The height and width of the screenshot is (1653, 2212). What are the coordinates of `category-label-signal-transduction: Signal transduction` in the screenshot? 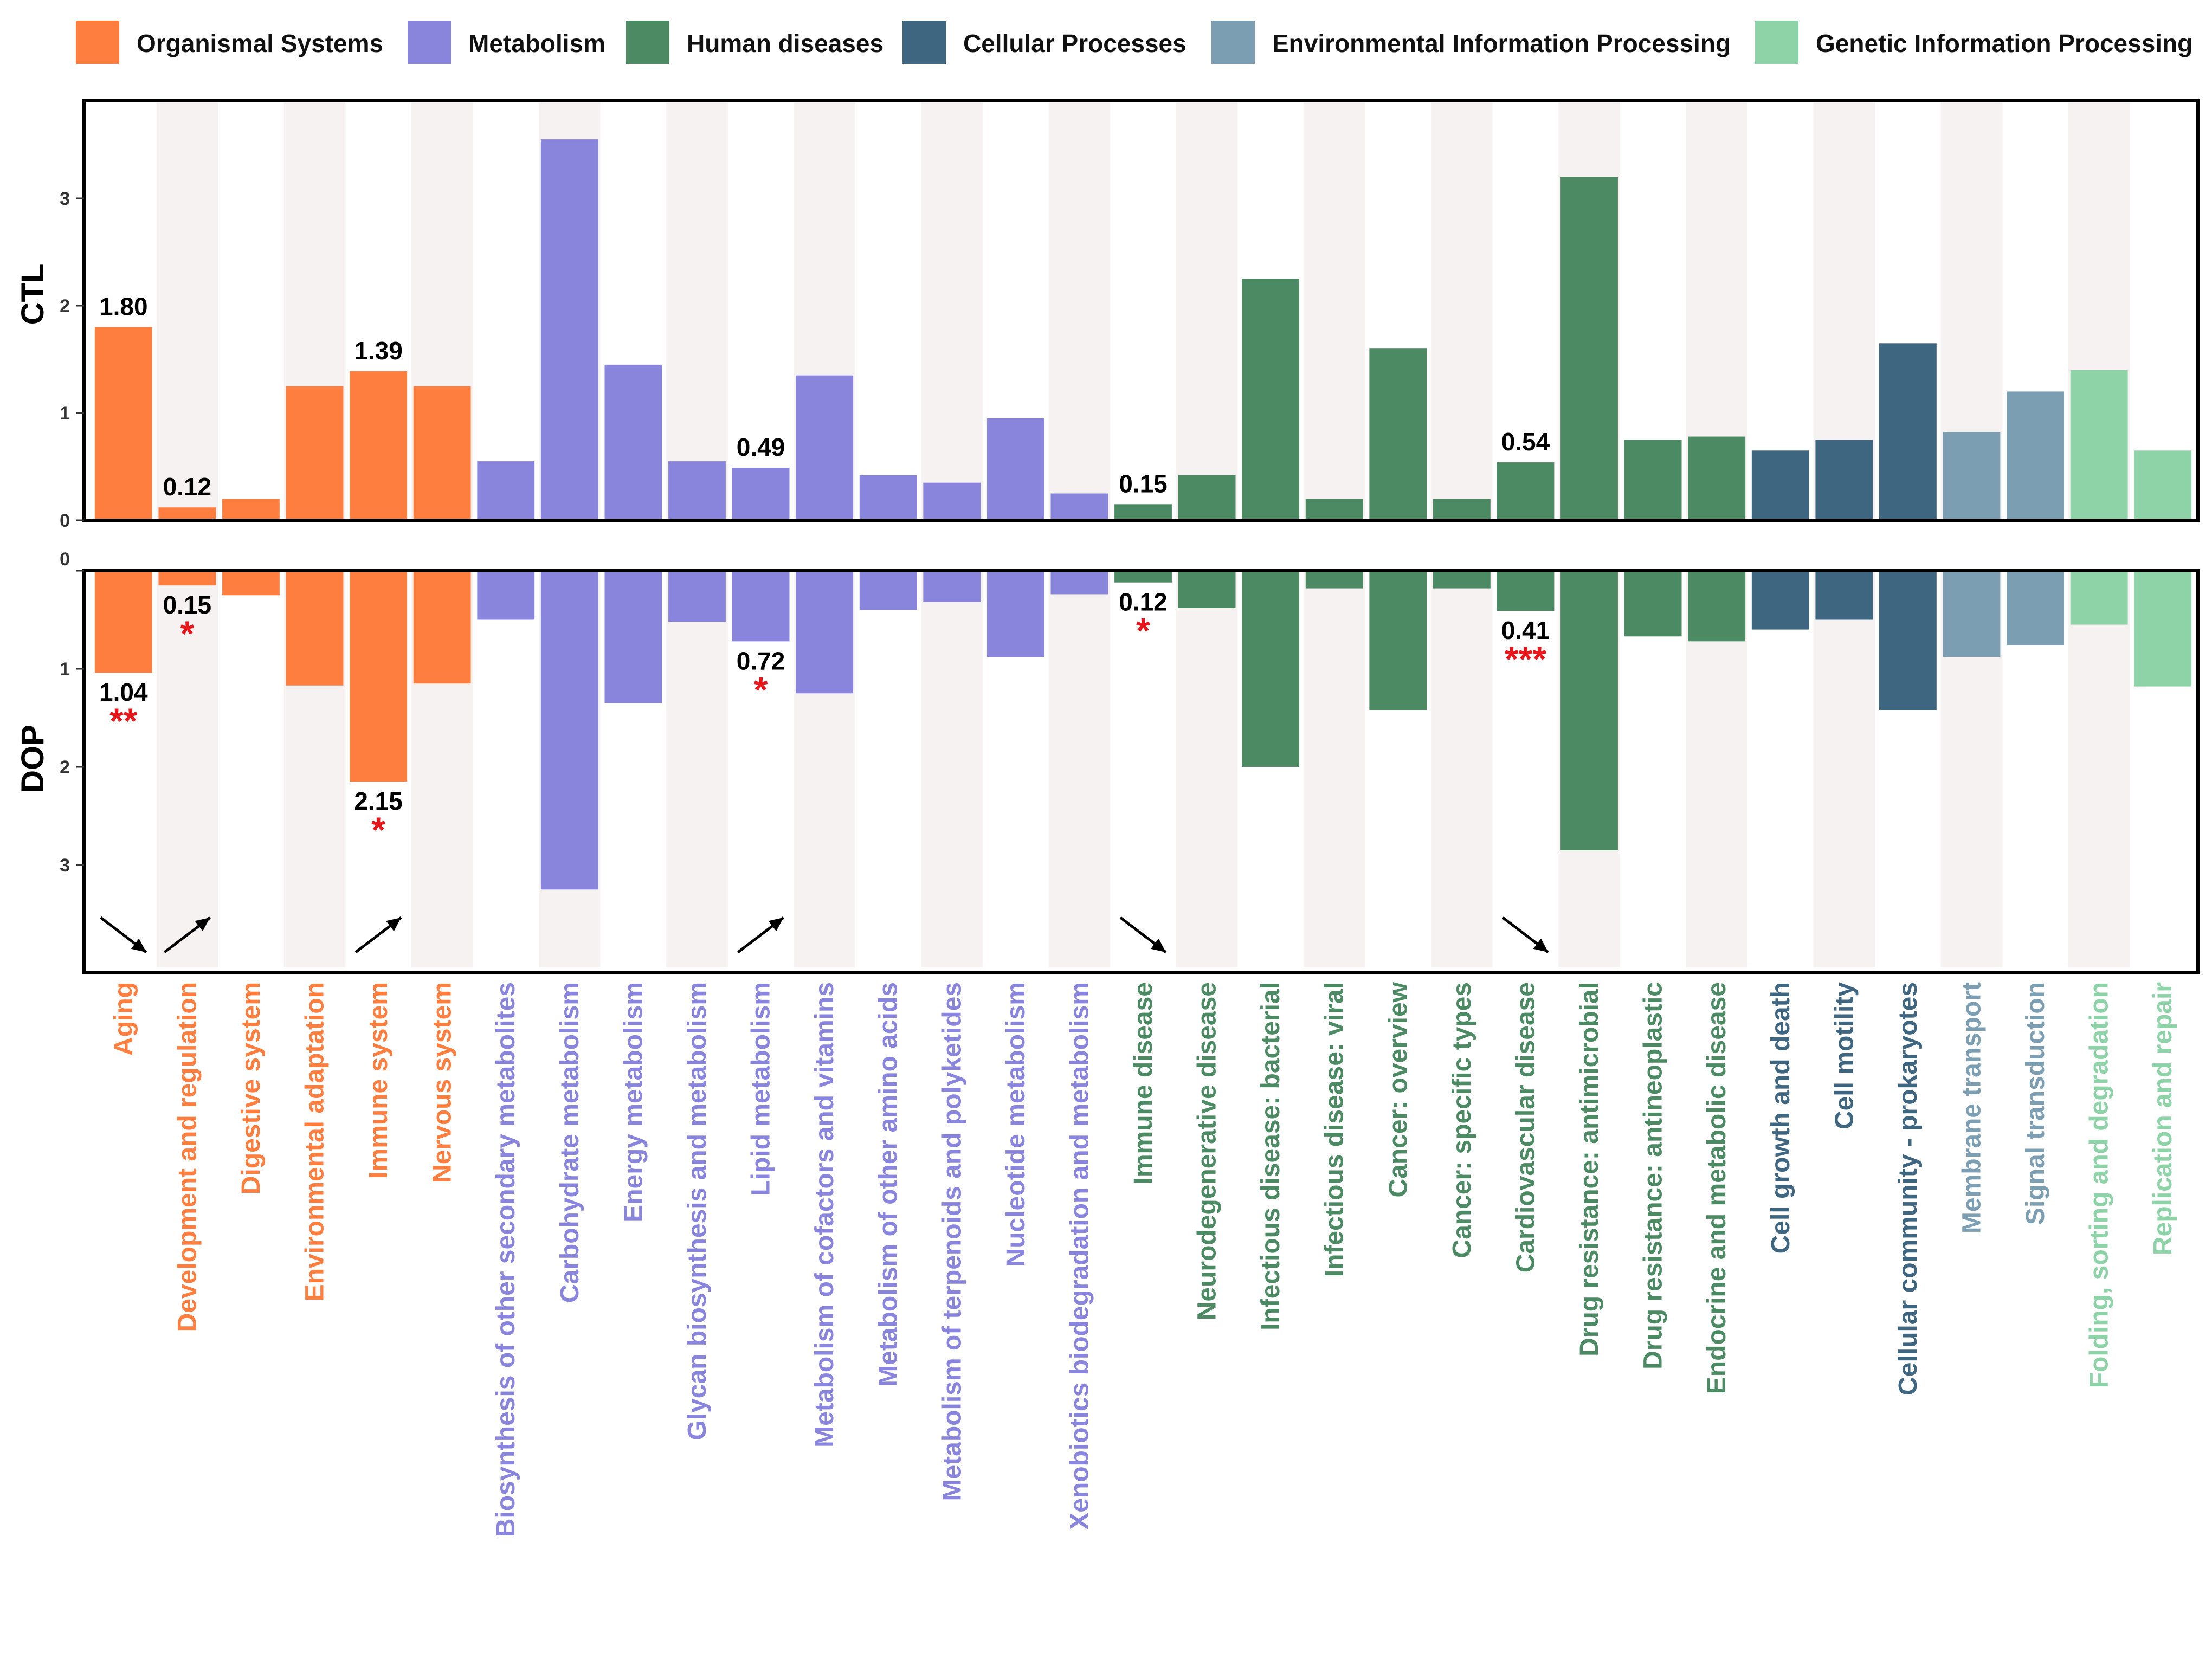 It's located at (2035, 1103).